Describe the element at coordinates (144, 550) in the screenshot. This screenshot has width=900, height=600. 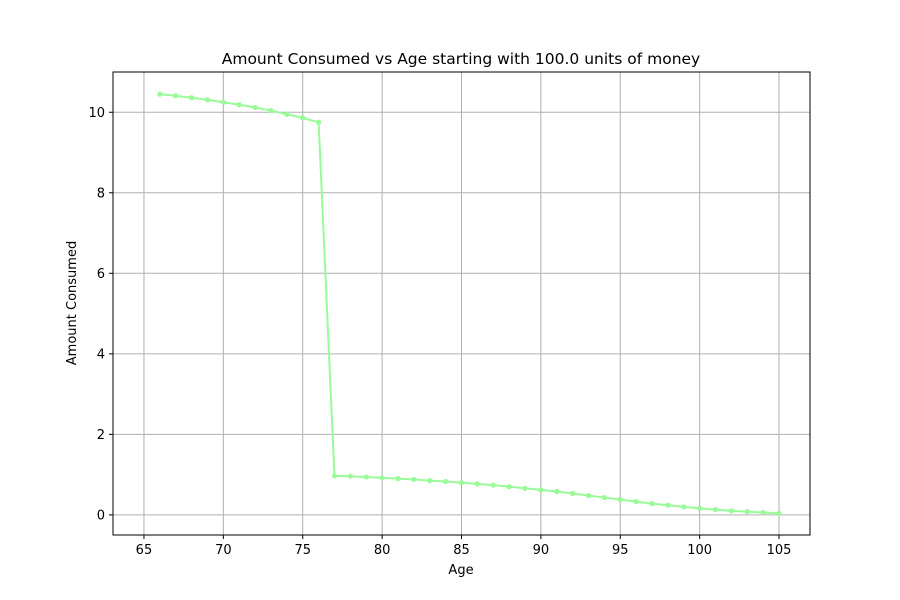
I see `x-tick-label: 65` at that location.